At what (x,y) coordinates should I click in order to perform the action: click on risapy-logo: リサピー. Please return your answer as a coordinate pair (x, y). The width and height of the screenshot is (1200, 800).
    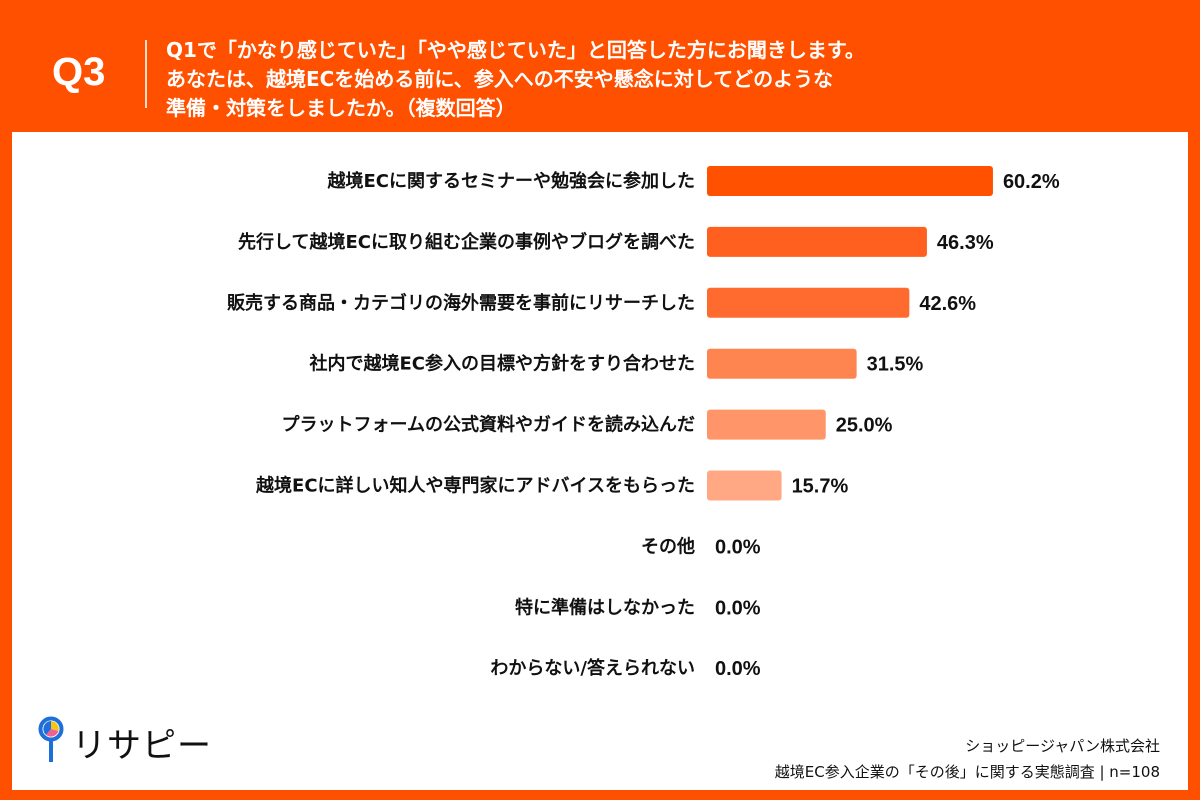
    Looking at the image, I should click on (125, 742).